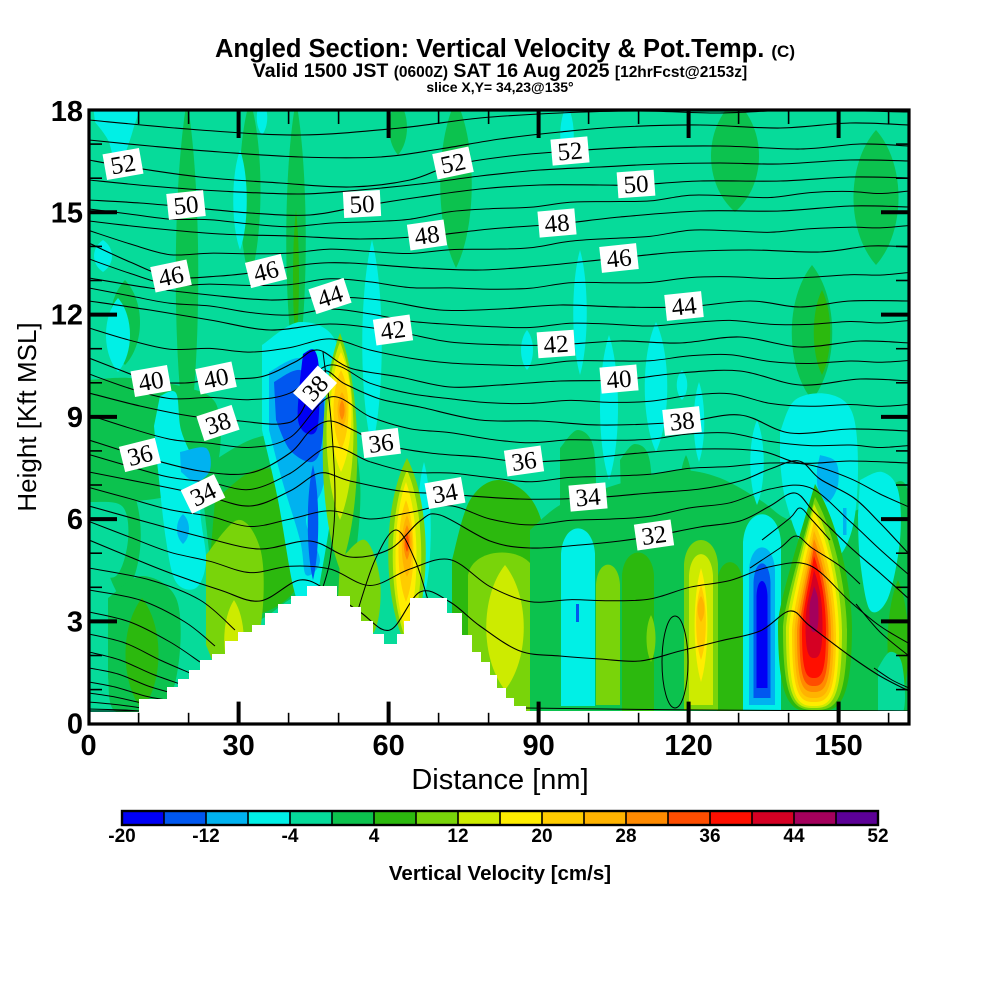 The image size is (1000, 1005). I want to click on svg-text: 30, so click(238, 746).